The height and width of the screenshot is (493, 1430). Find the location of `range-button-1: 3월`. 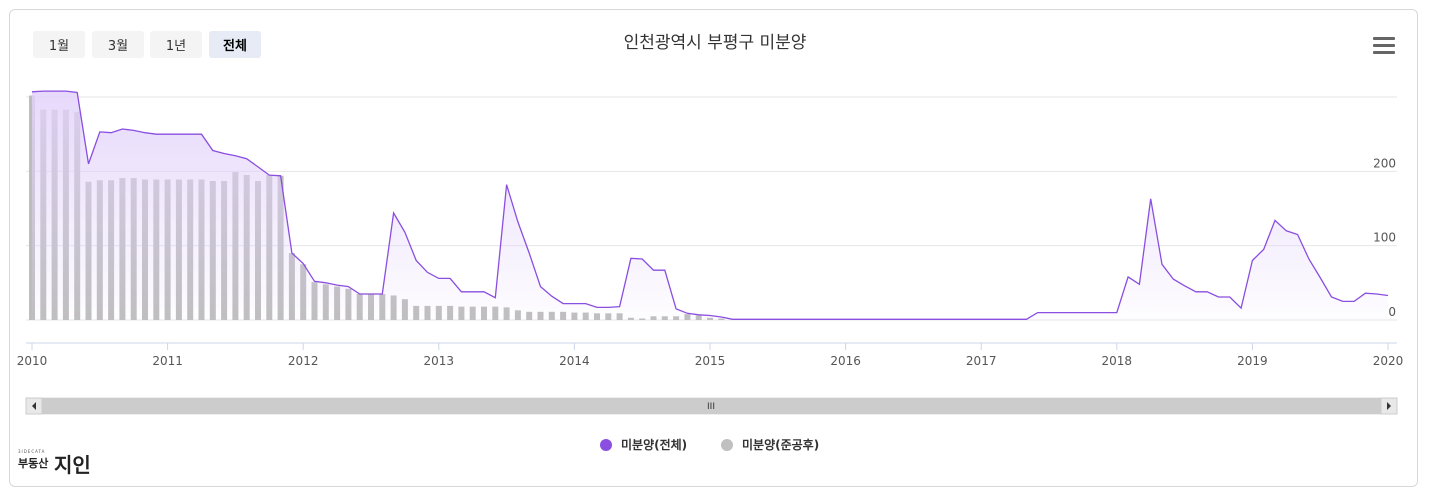

range-button-1: 3월 is located at coordinates (118, 44).